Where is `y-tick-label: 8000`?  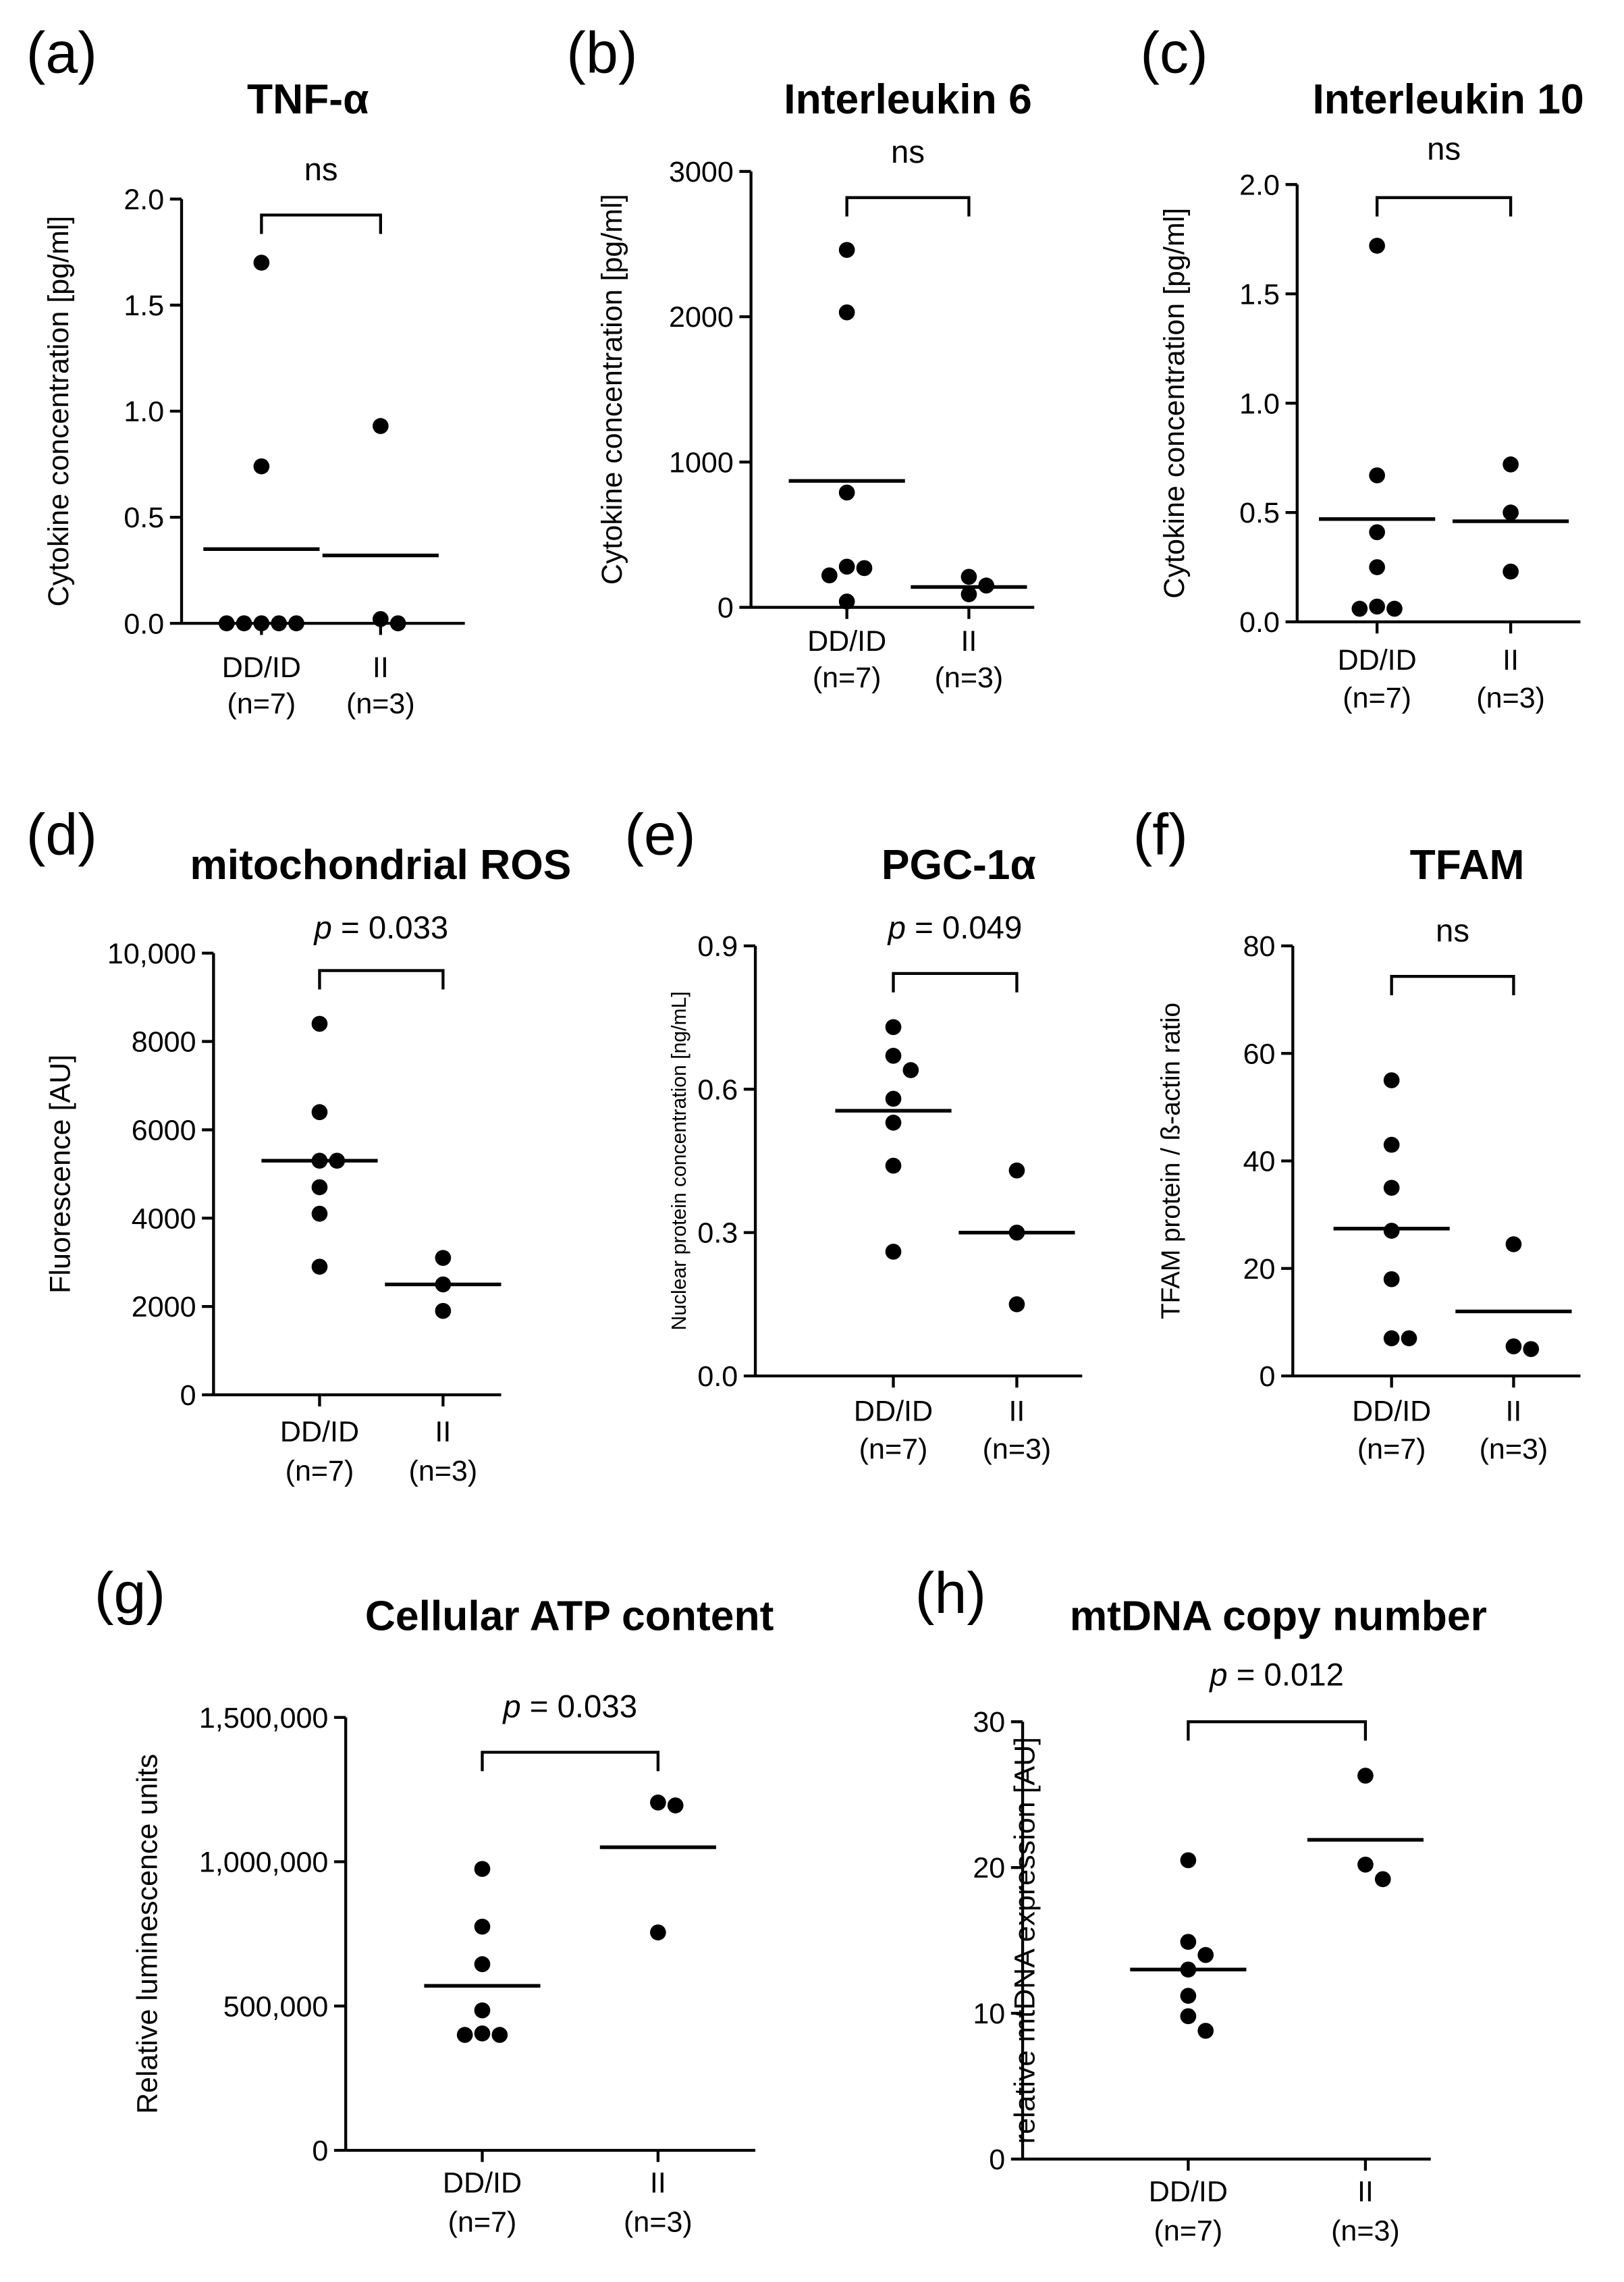 y-tick-label: 8000 is located at coordinates (164, 1042).